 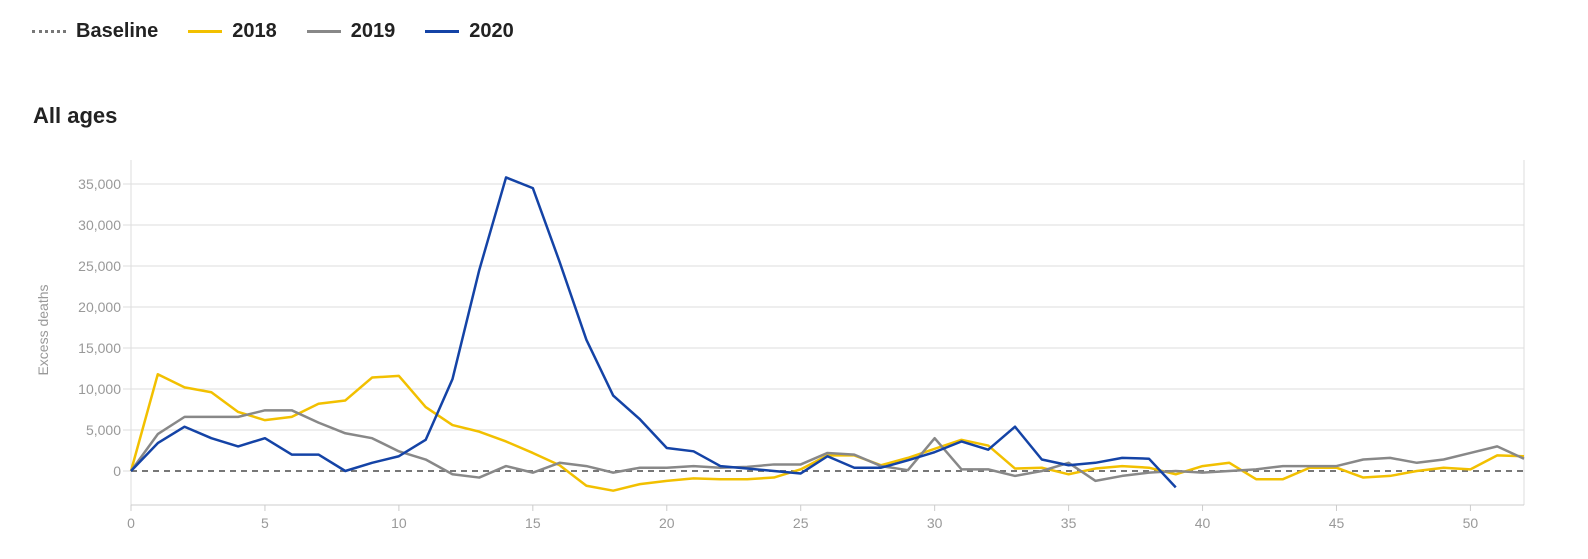 I want to click on baseline-swatch, so click(x=49, y=31).